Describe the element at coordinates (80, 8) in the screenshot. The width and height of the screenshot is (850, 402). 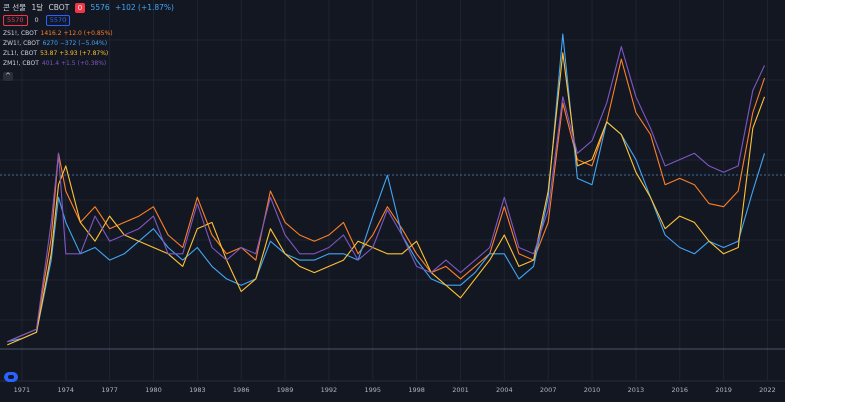
I see `indicator-badge: 0` at that location.